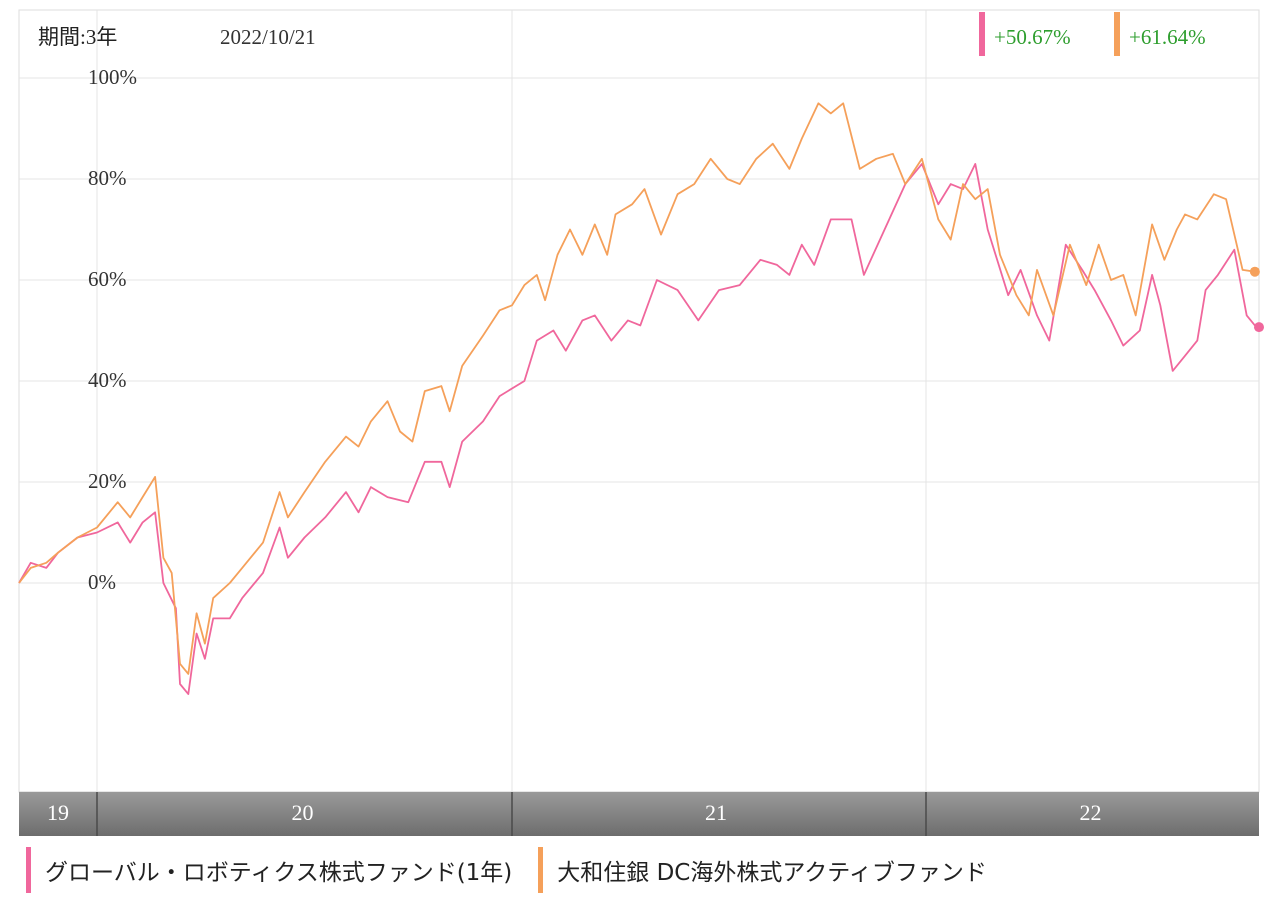  What do you see at coordinates (772, 873) in the screenshot?
I see `legend-label: 大和住銀 DC海外株式アクティブファンド` at bounding box center [772, 873].